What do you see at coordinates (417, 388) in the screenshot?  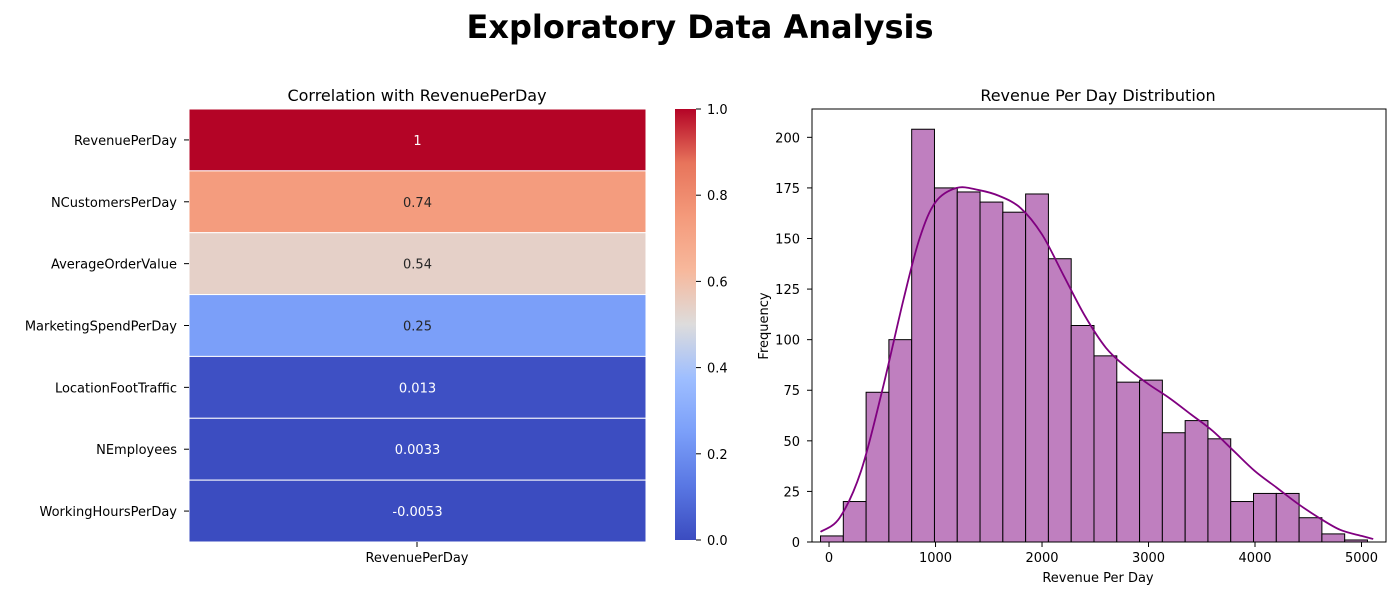 I see `heatmap-cell-annotation: 0.013` at bounding box center [417, 388].